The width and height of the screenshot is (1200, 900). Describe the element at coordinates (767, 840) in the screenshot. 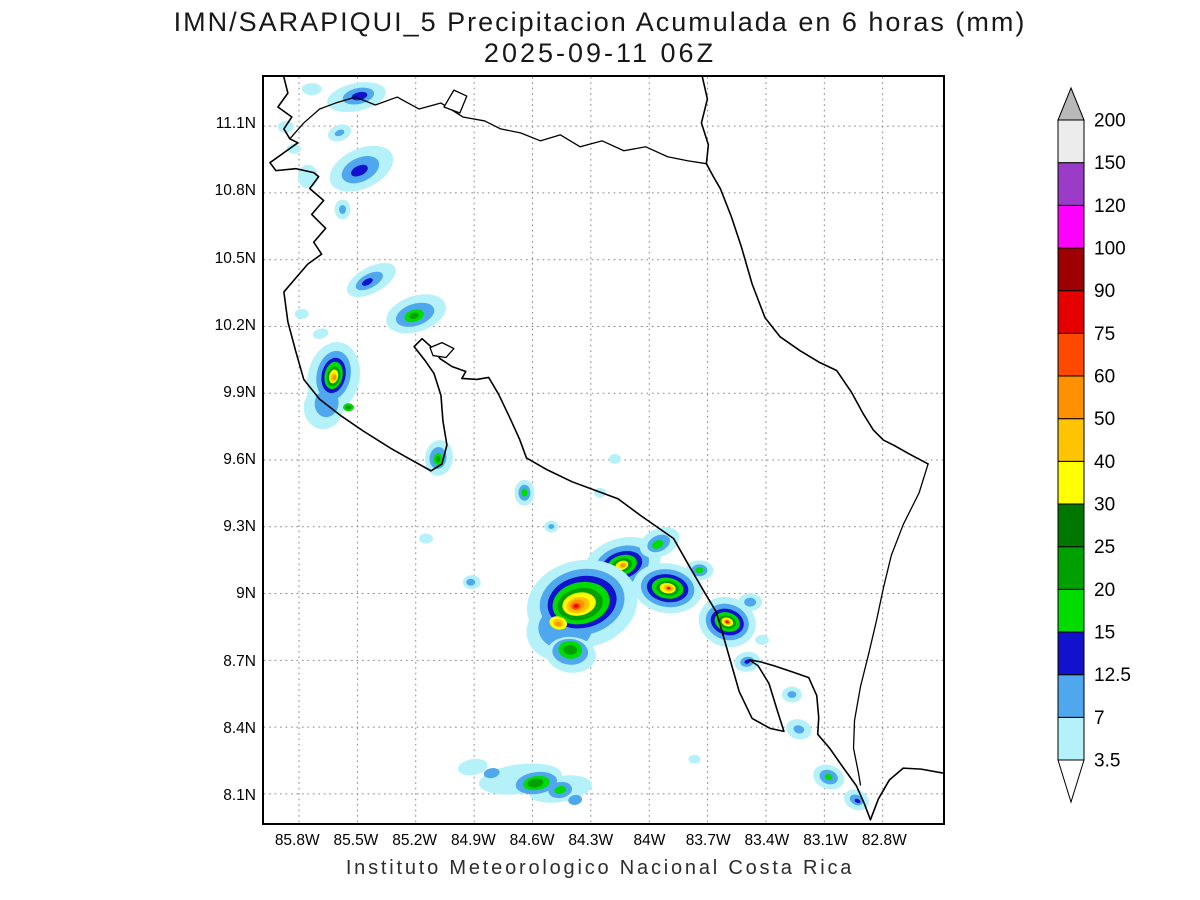

I see `lon-tick-label-83.4W: 83.4W` at that location.